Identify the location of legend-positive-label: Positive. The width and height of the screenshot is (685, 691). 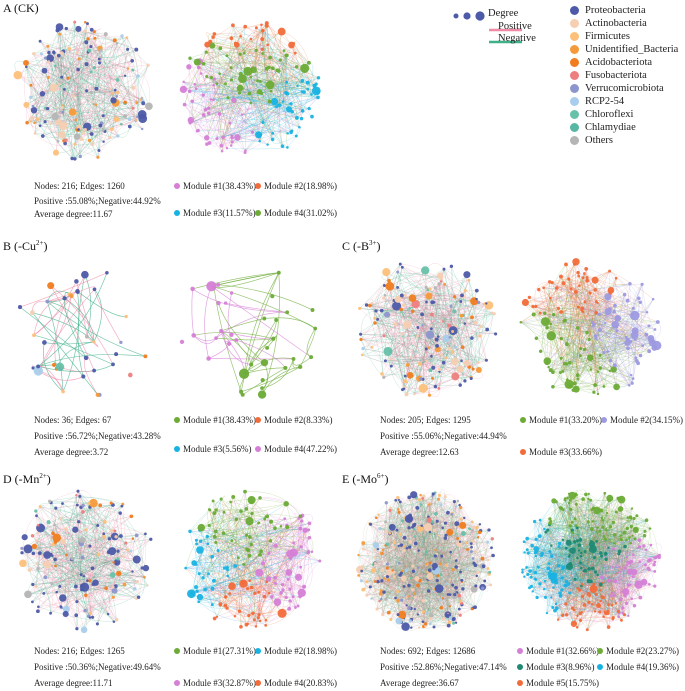
(515, 26).